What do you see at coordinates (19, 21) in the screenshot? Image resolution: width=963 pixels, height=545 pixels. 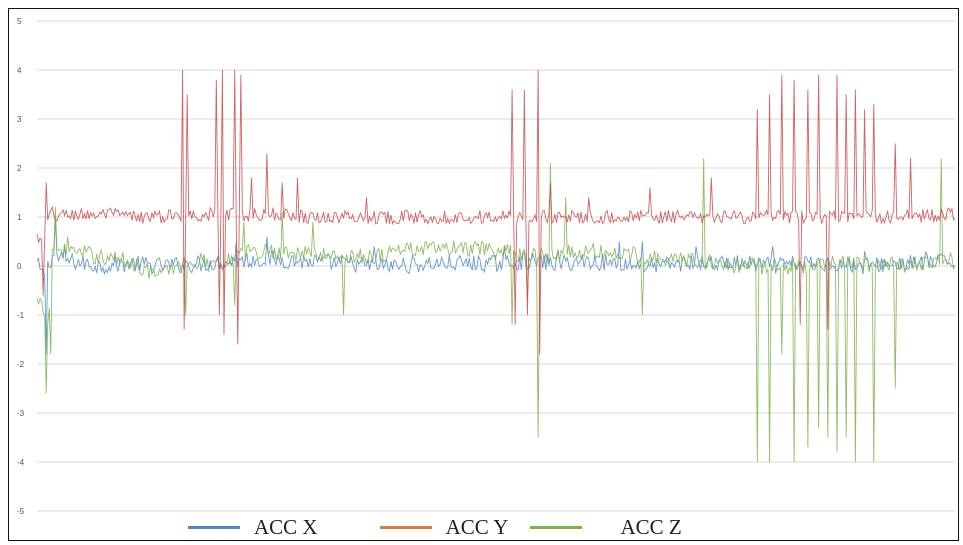 I see `y-tick-label: 5` at bounding box center [19, 21].